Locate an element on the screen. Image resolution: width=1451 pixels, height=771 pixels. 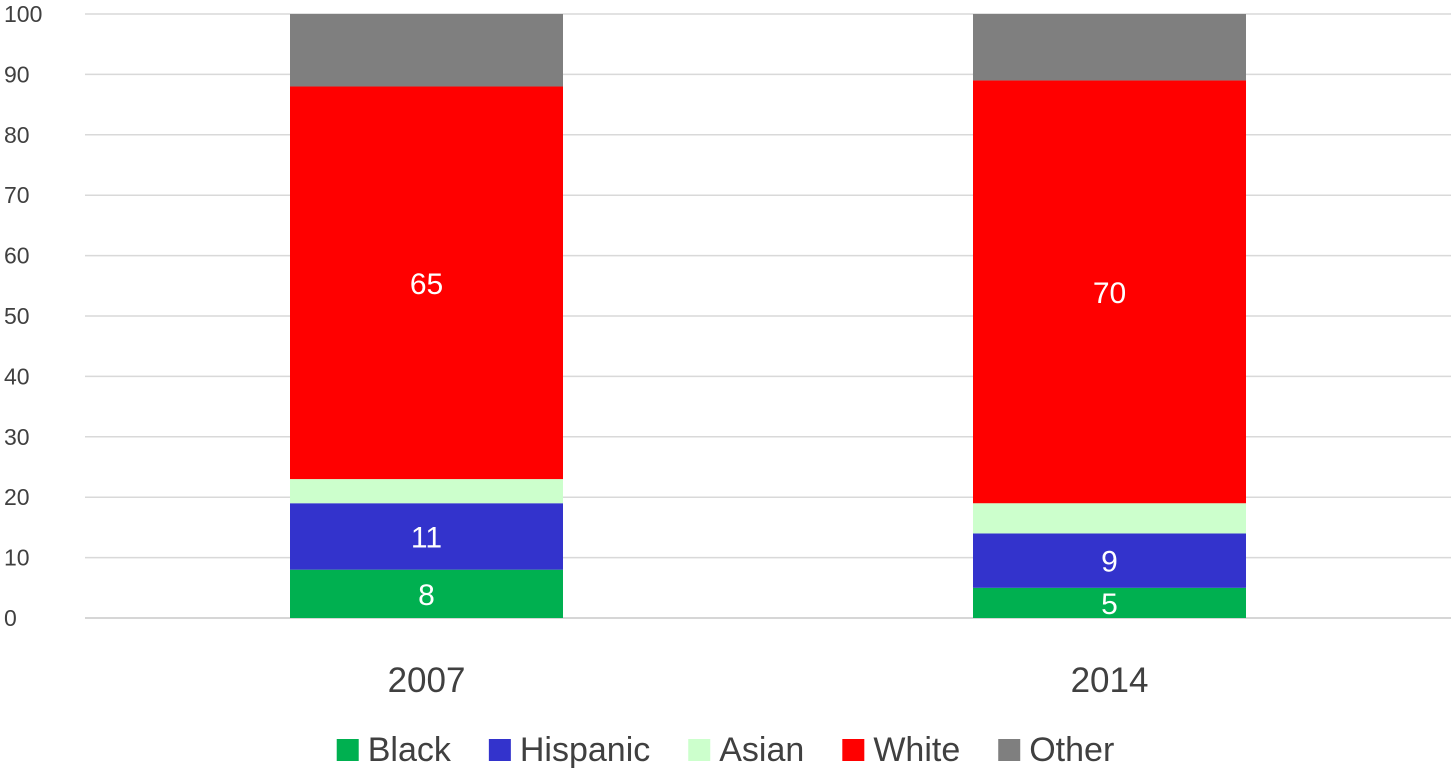
y-tick-label: 90 is located at coordinates (17, 74).